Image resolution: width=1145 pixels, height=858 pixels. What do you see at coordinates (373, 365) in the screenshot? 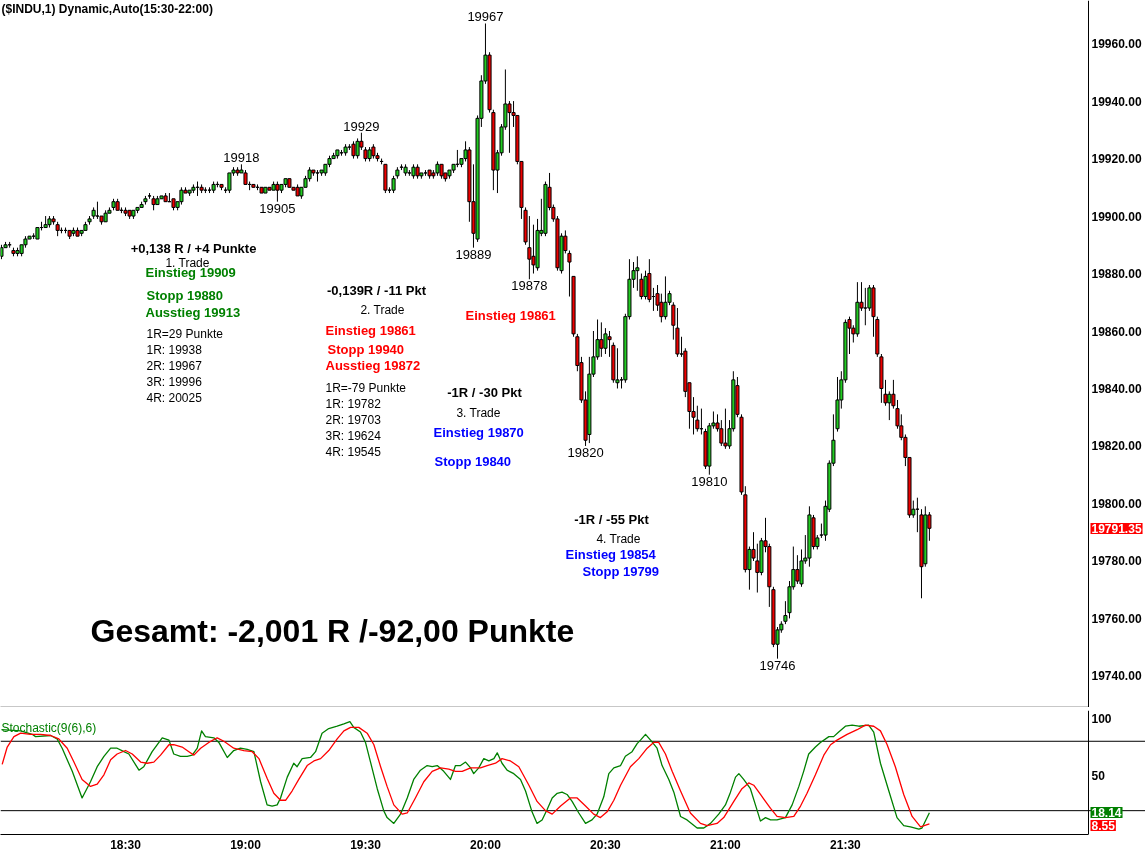
I see `annotation: Ausstieg 19872` at bounding box center [373, 365].